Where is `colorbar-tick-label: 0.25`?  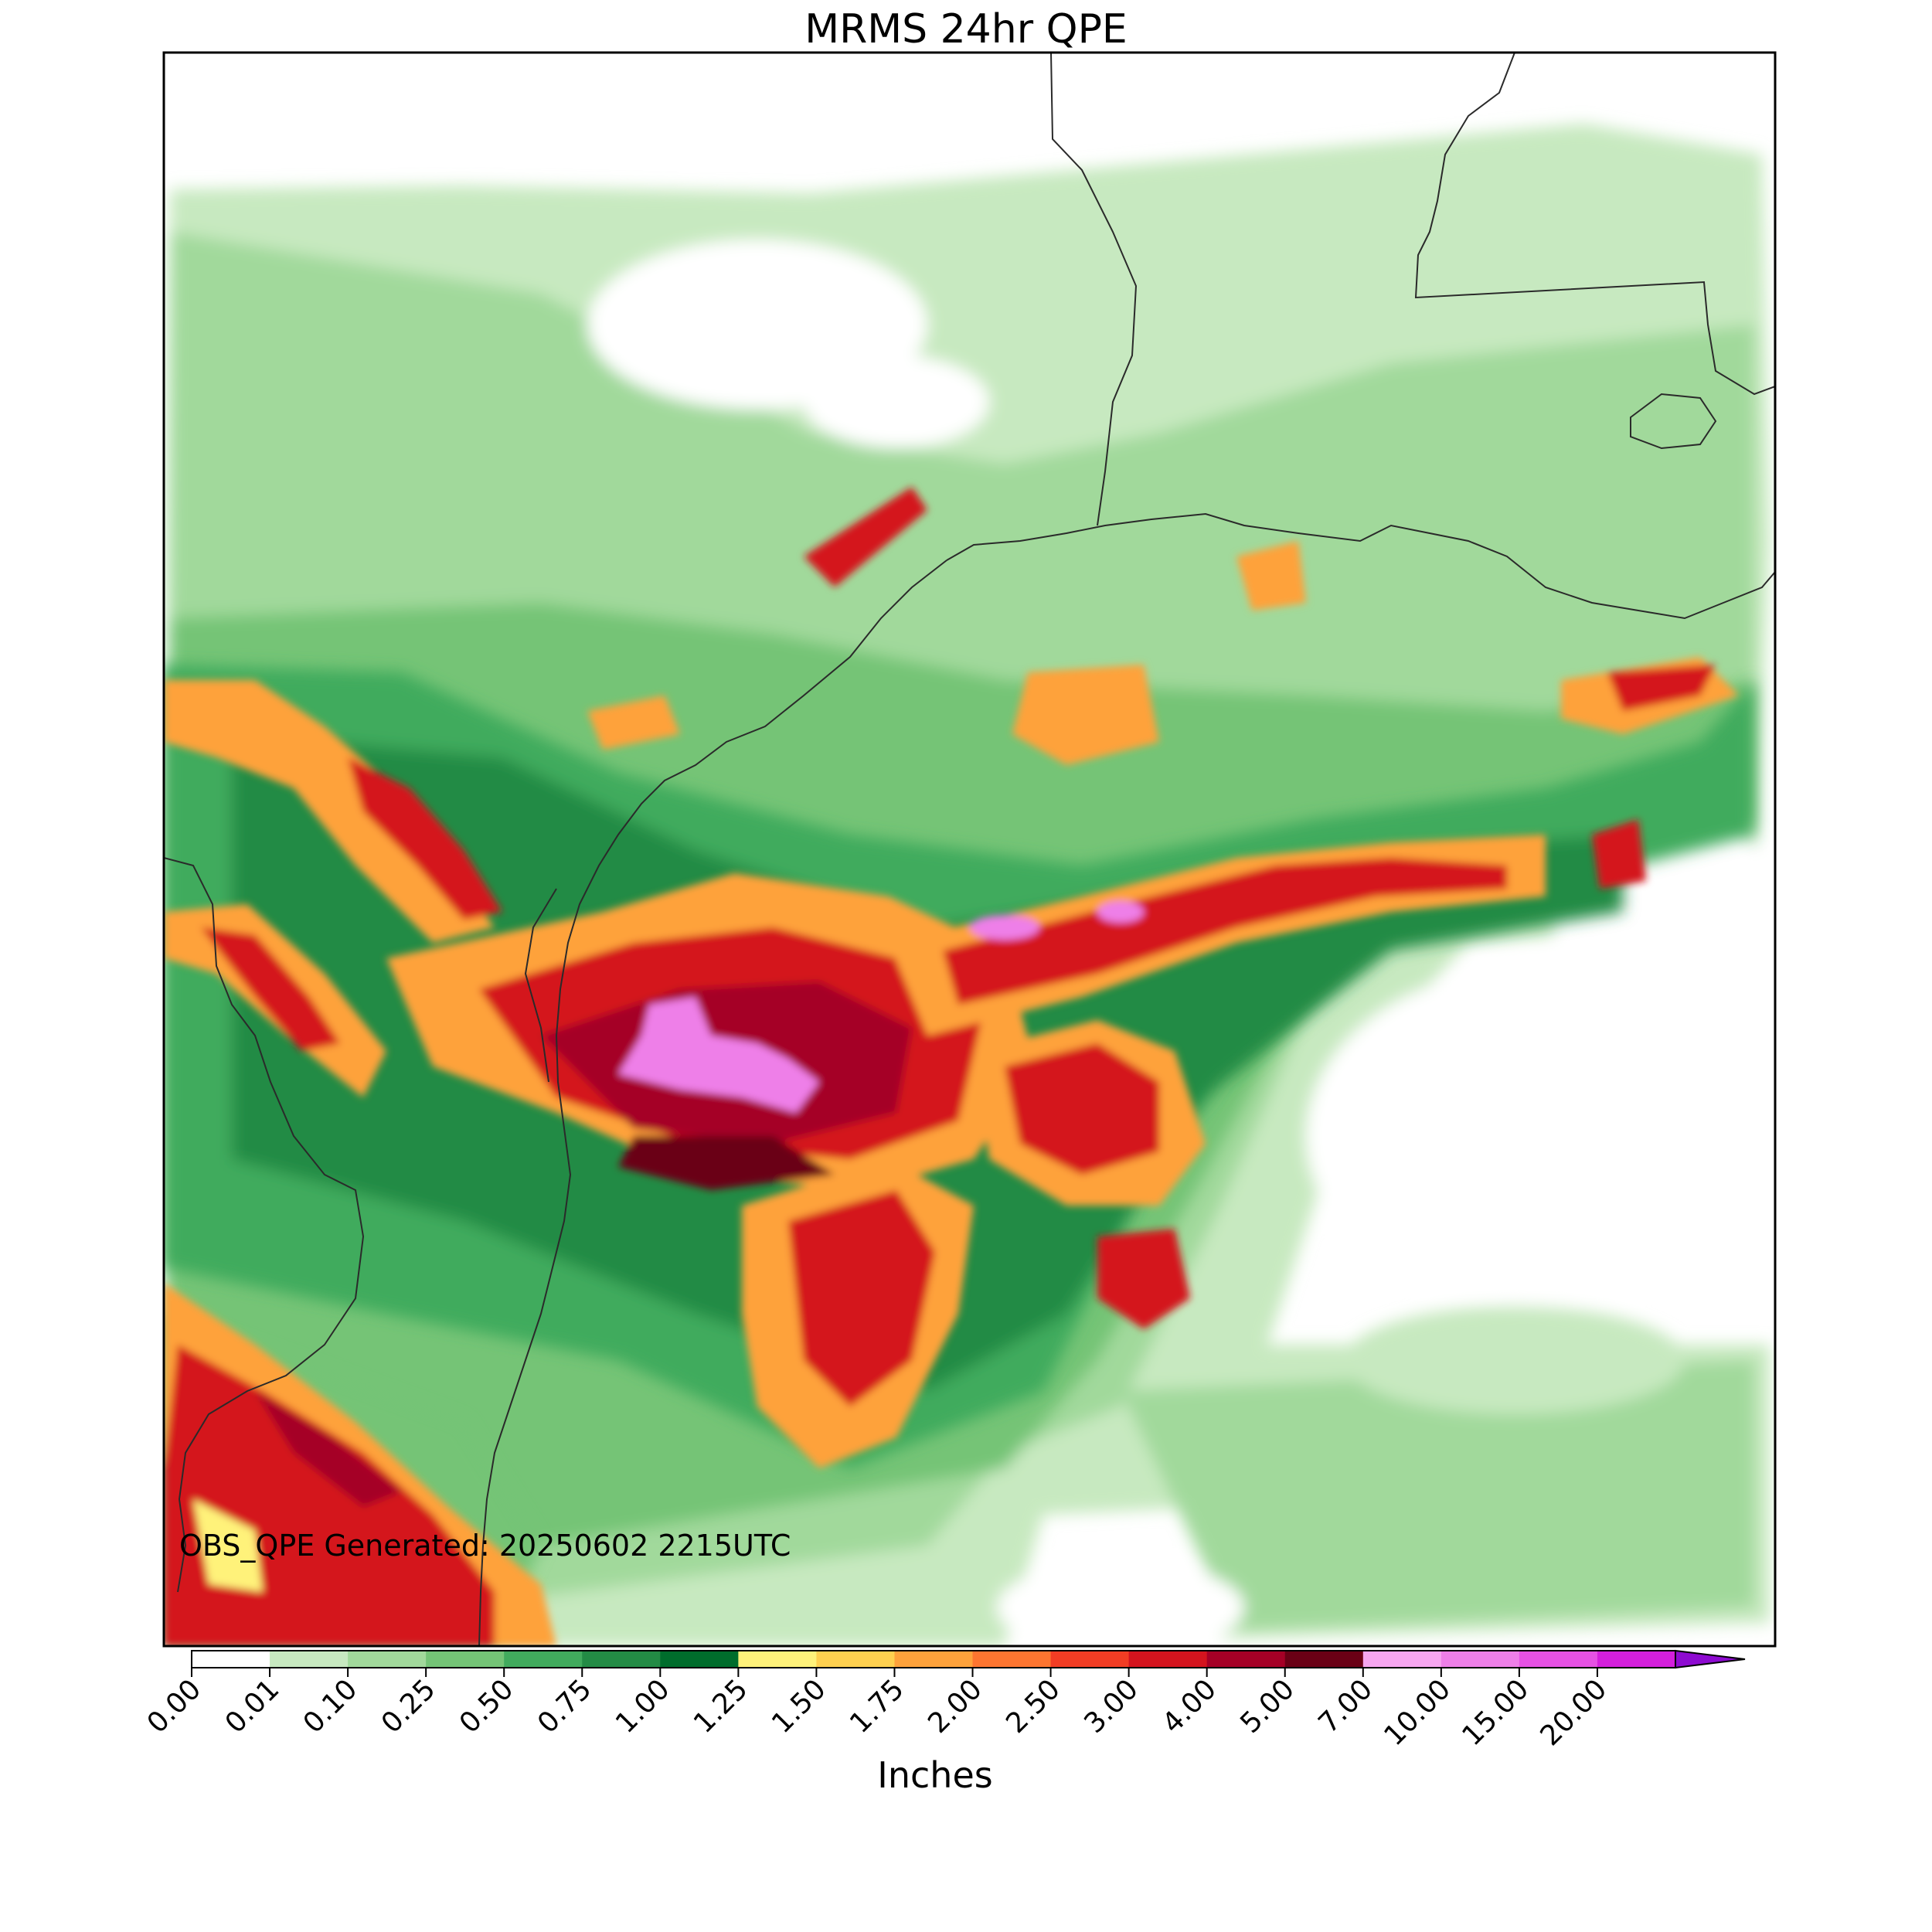
colorbar-tick-label: 0.25 is located at coordinates (409, 1707).